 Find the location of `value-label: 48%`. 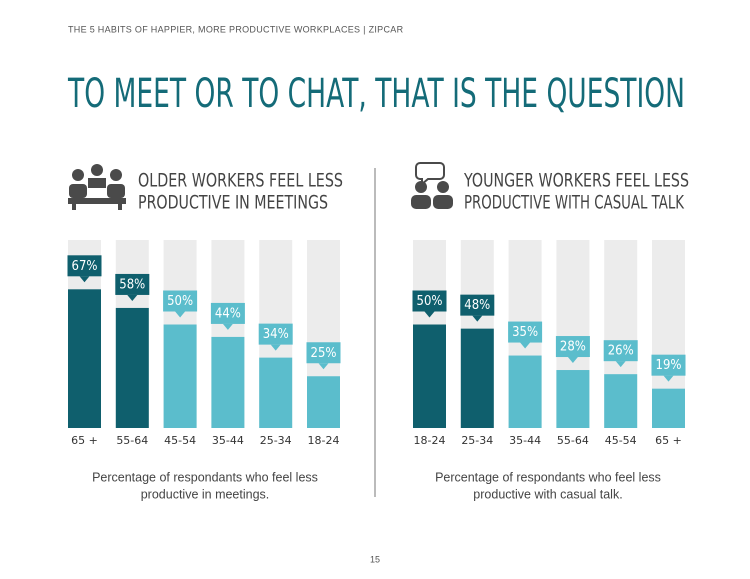

value-label: 48% is located at coordinates (477, 305).